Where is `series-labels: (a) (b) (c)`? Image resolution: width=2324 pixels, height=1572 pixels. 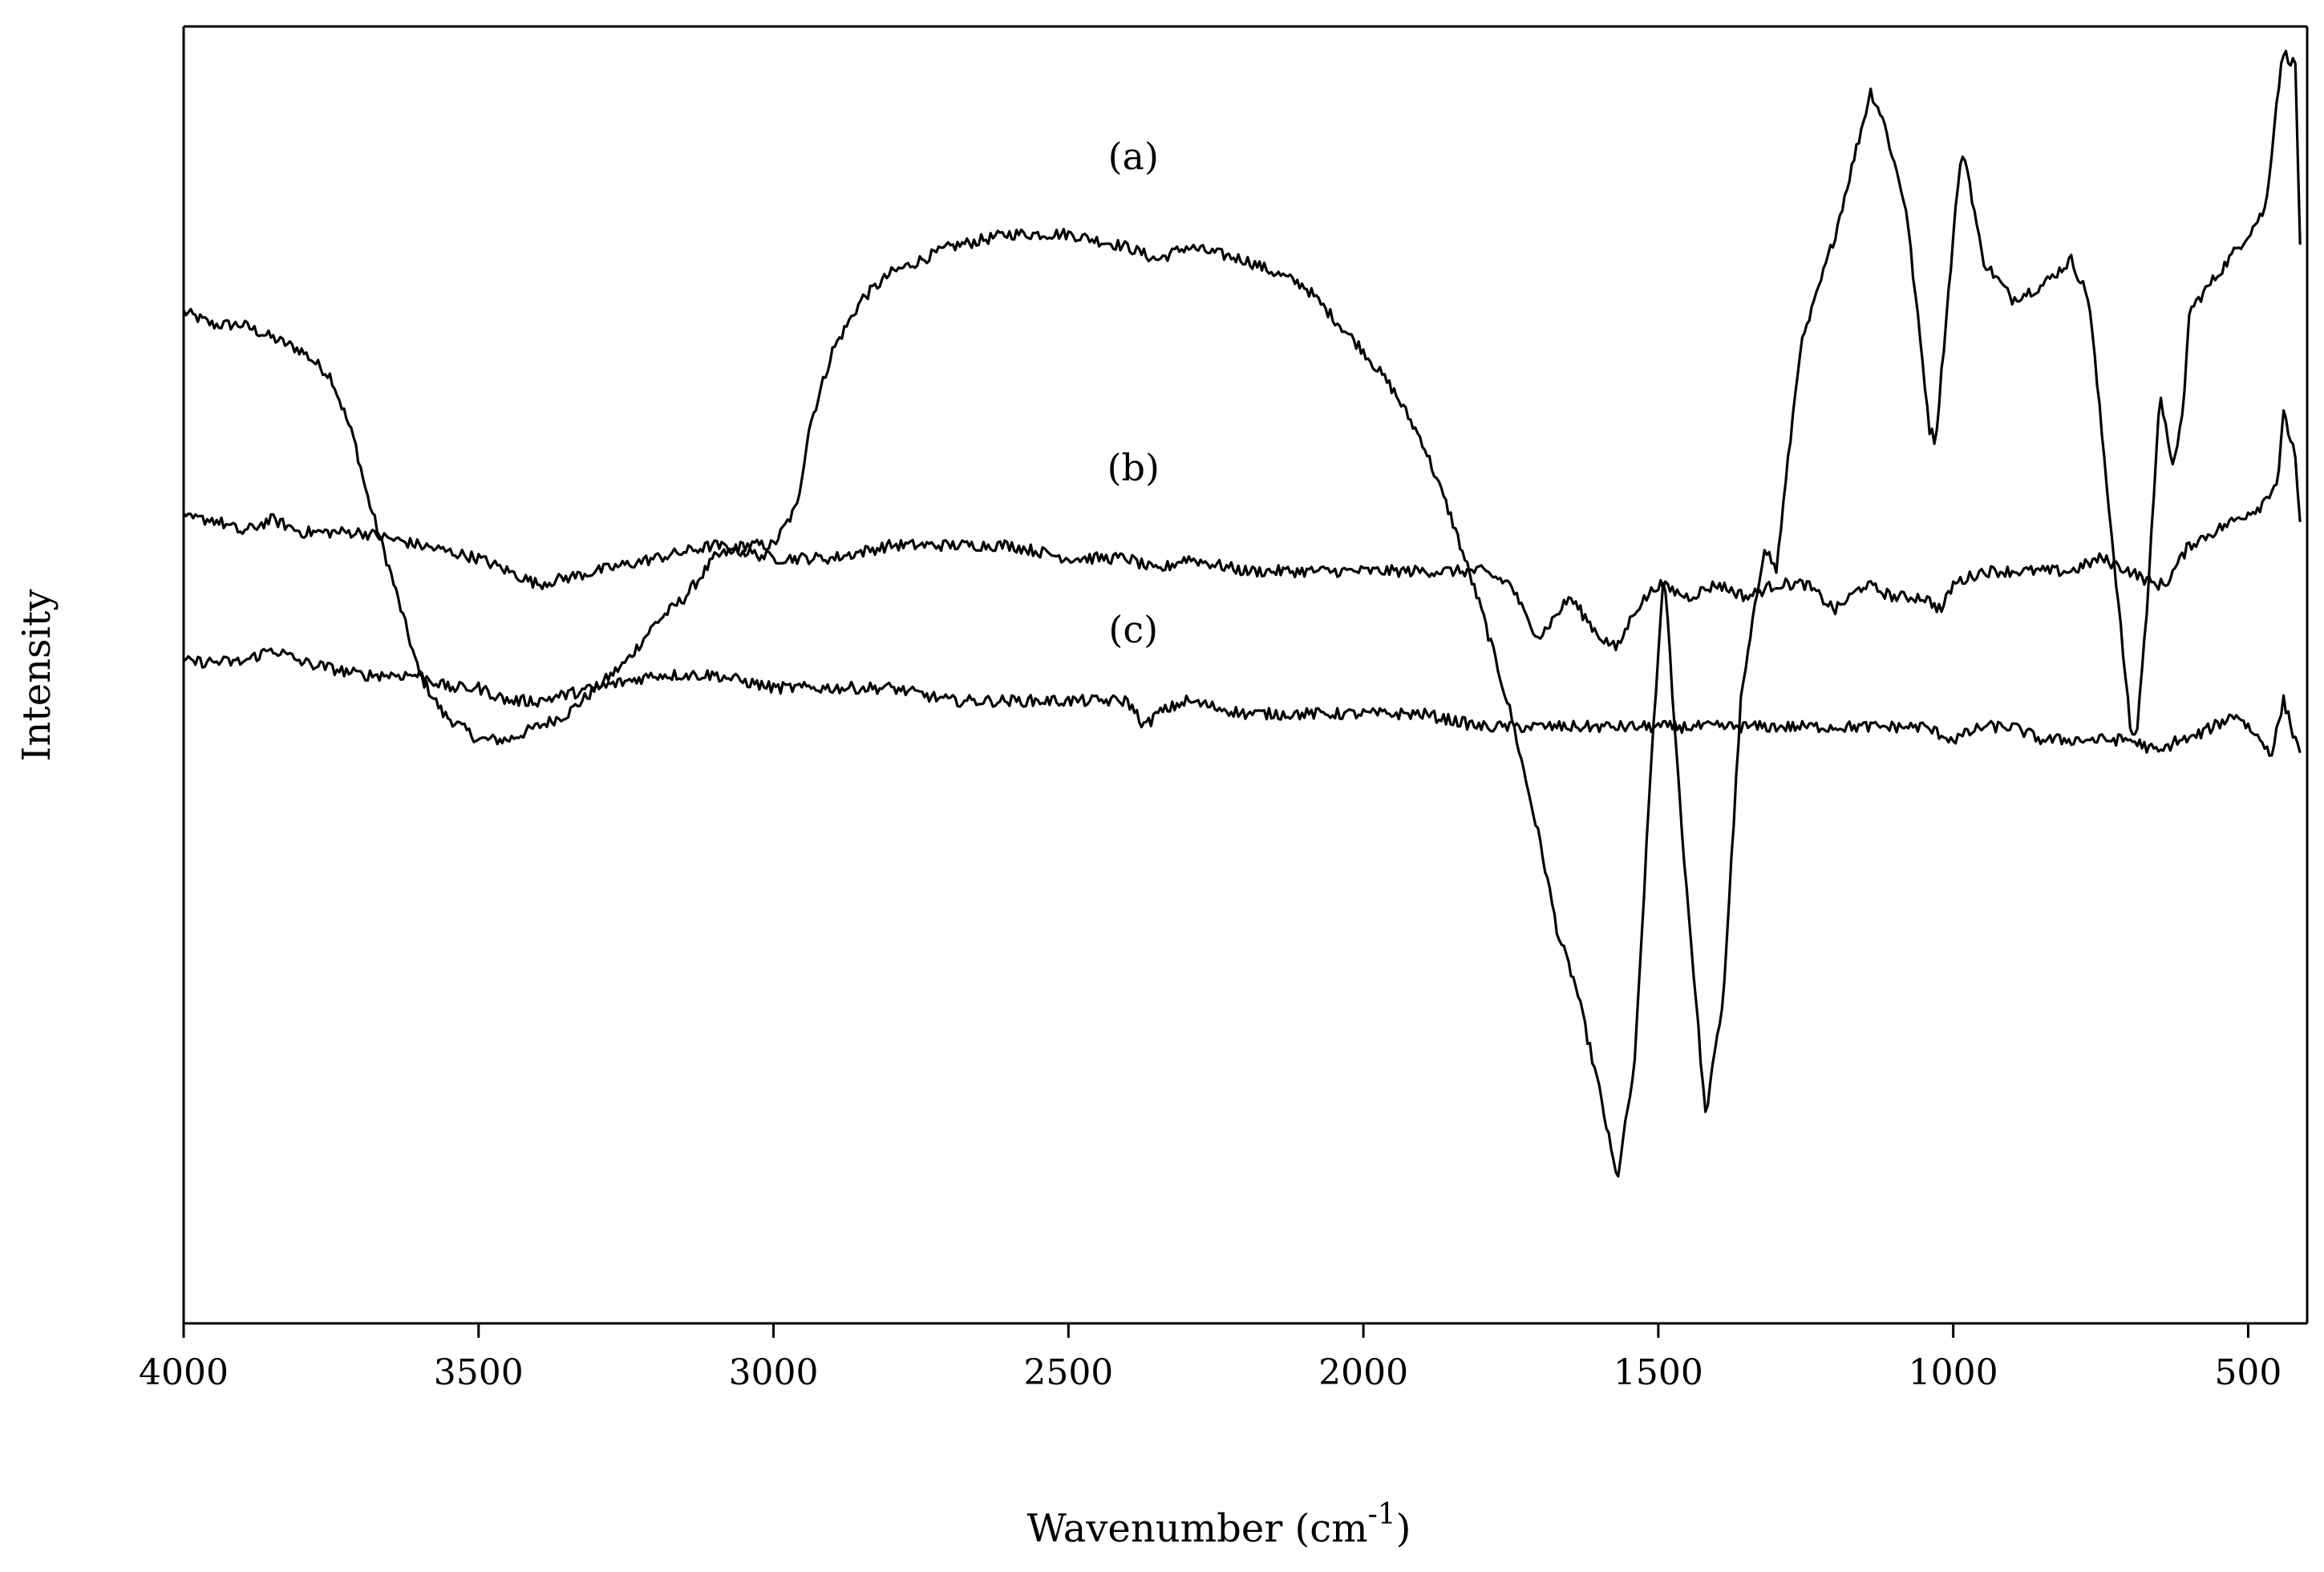 series-labels: (a) (b) (c) is located at coordinates (1133, 393).